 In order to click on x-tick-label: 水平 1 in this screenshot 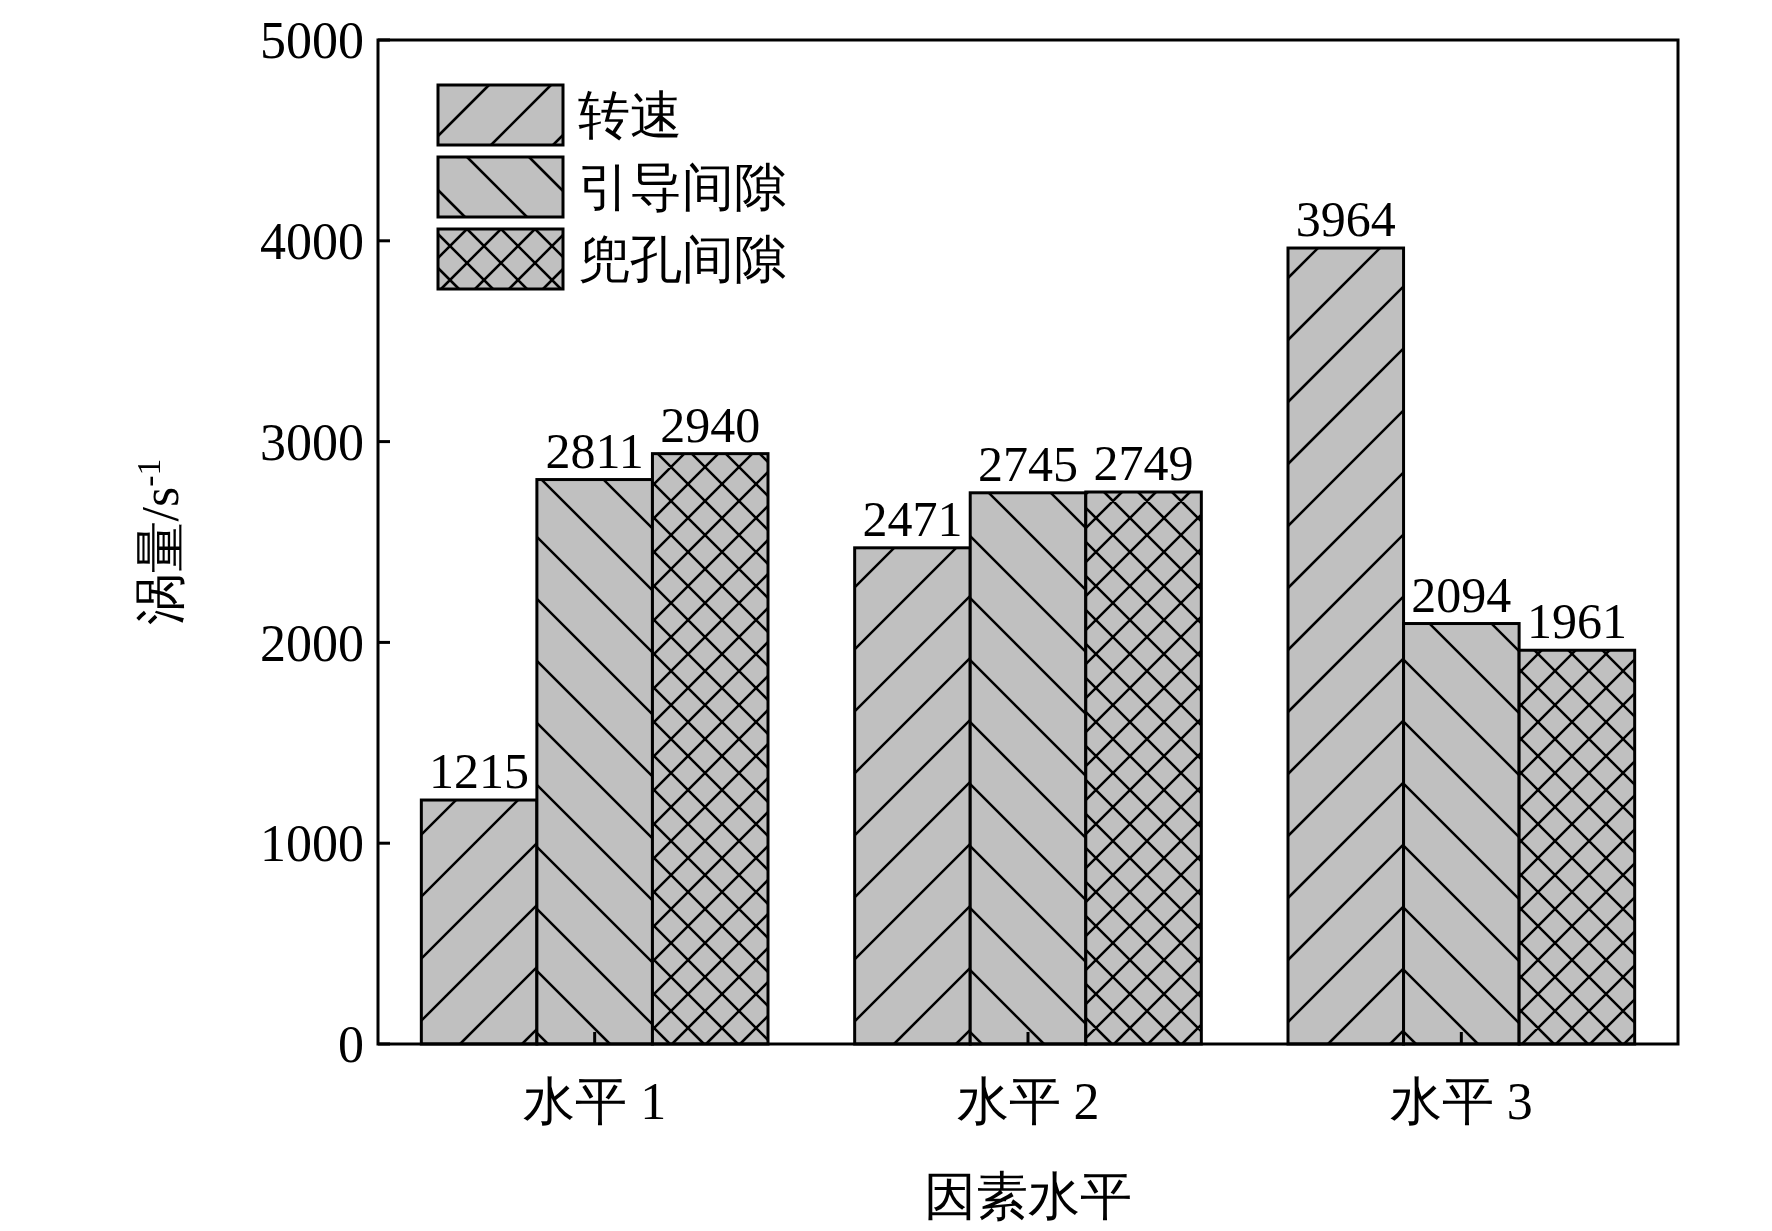, I will do `click(595, 1101)`.